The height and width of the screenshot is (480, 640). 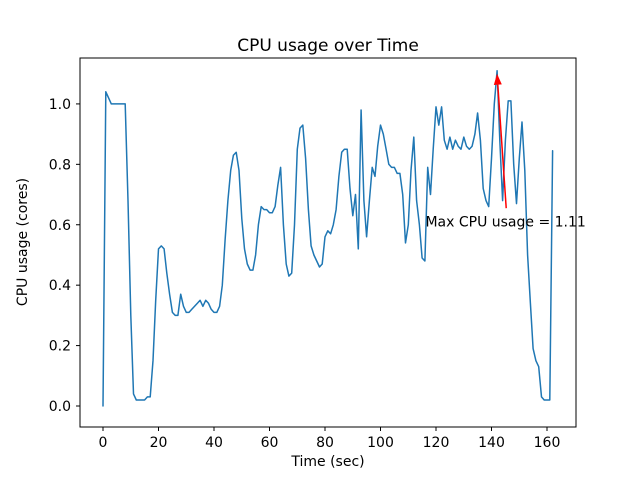 What do you see at coordinates (270, 443) in the screenshot?
I see `x-tick-label: 60` at bounding box center [270, 443].